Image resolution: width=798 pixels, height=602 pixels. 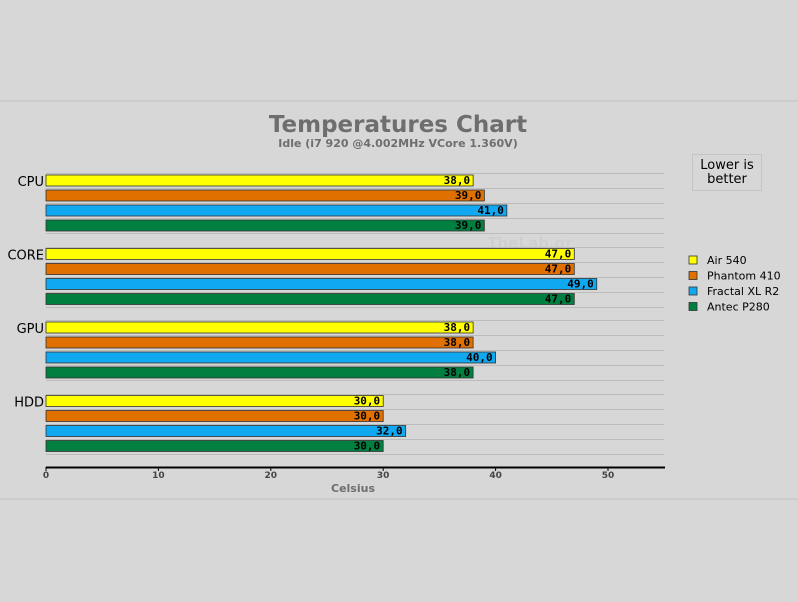 I want to click on x-tick-label: 40, so click(x=495, y=476).